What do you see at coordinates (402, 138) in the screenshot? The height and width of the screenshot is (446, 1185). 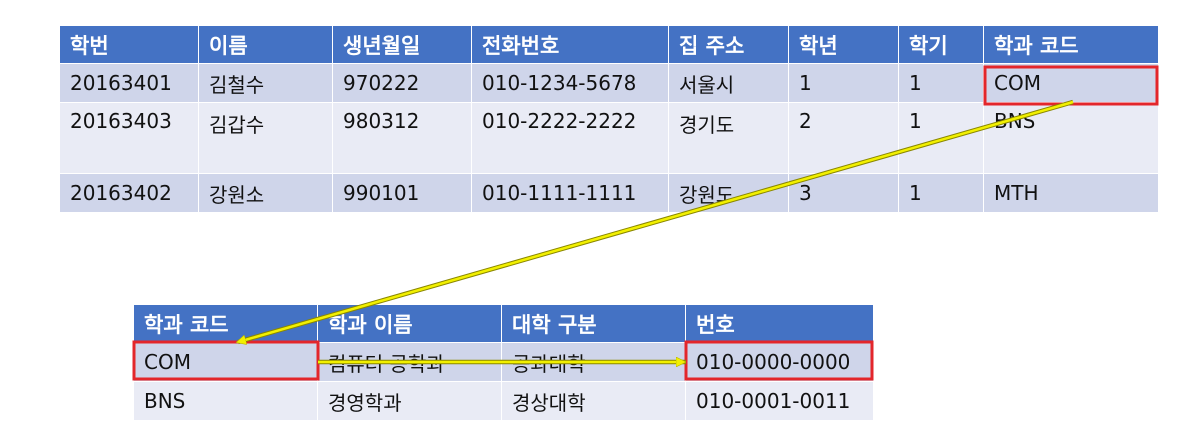 I see `cell-birthdate: 980312` at bounding box center [402, 138].